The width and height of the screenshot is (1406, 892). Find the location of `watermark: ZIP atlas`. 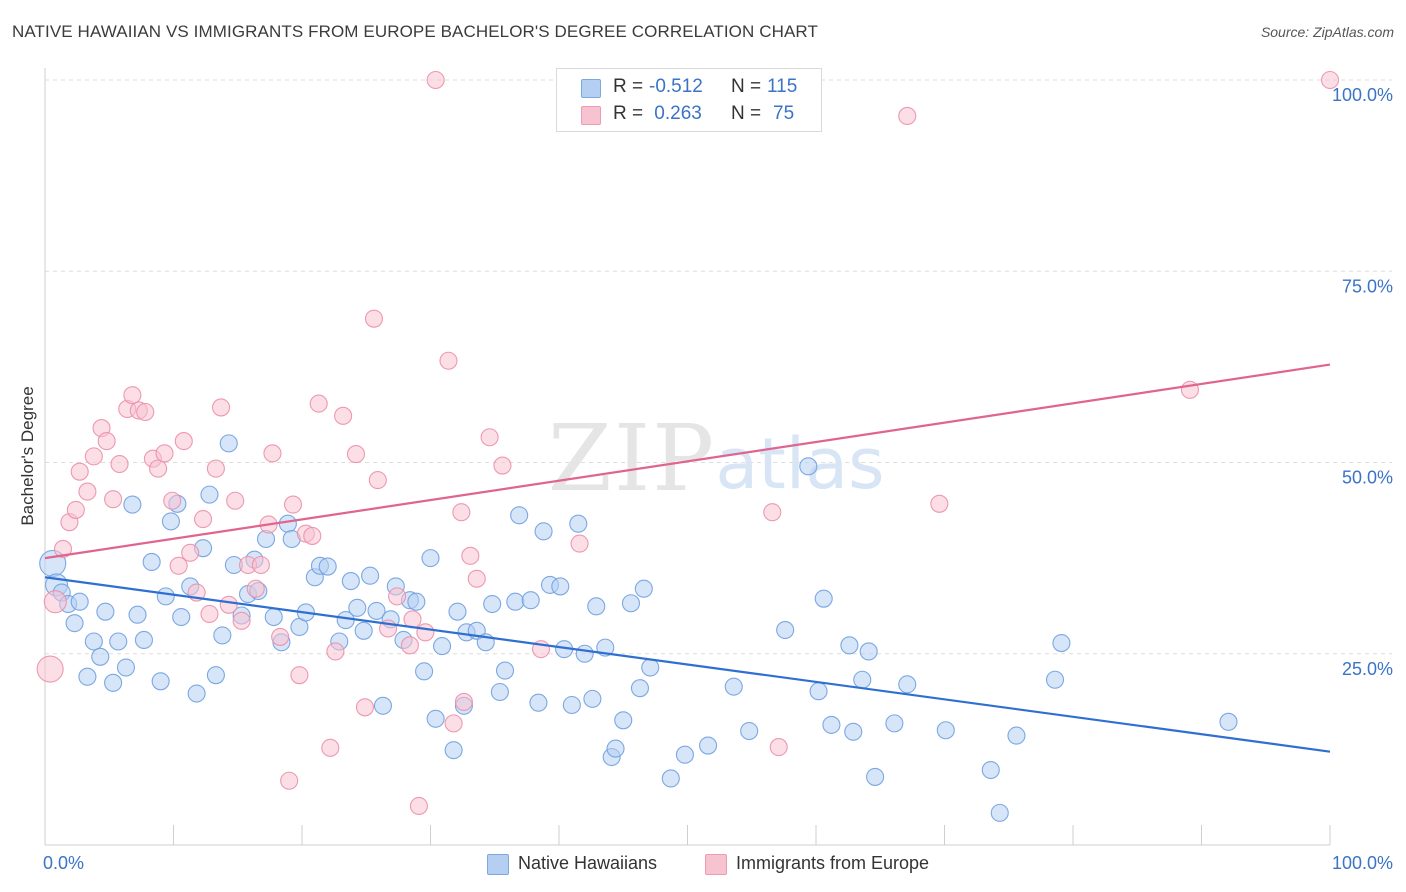

watermark: ZIP atlas is located at coordinates (716, 458).